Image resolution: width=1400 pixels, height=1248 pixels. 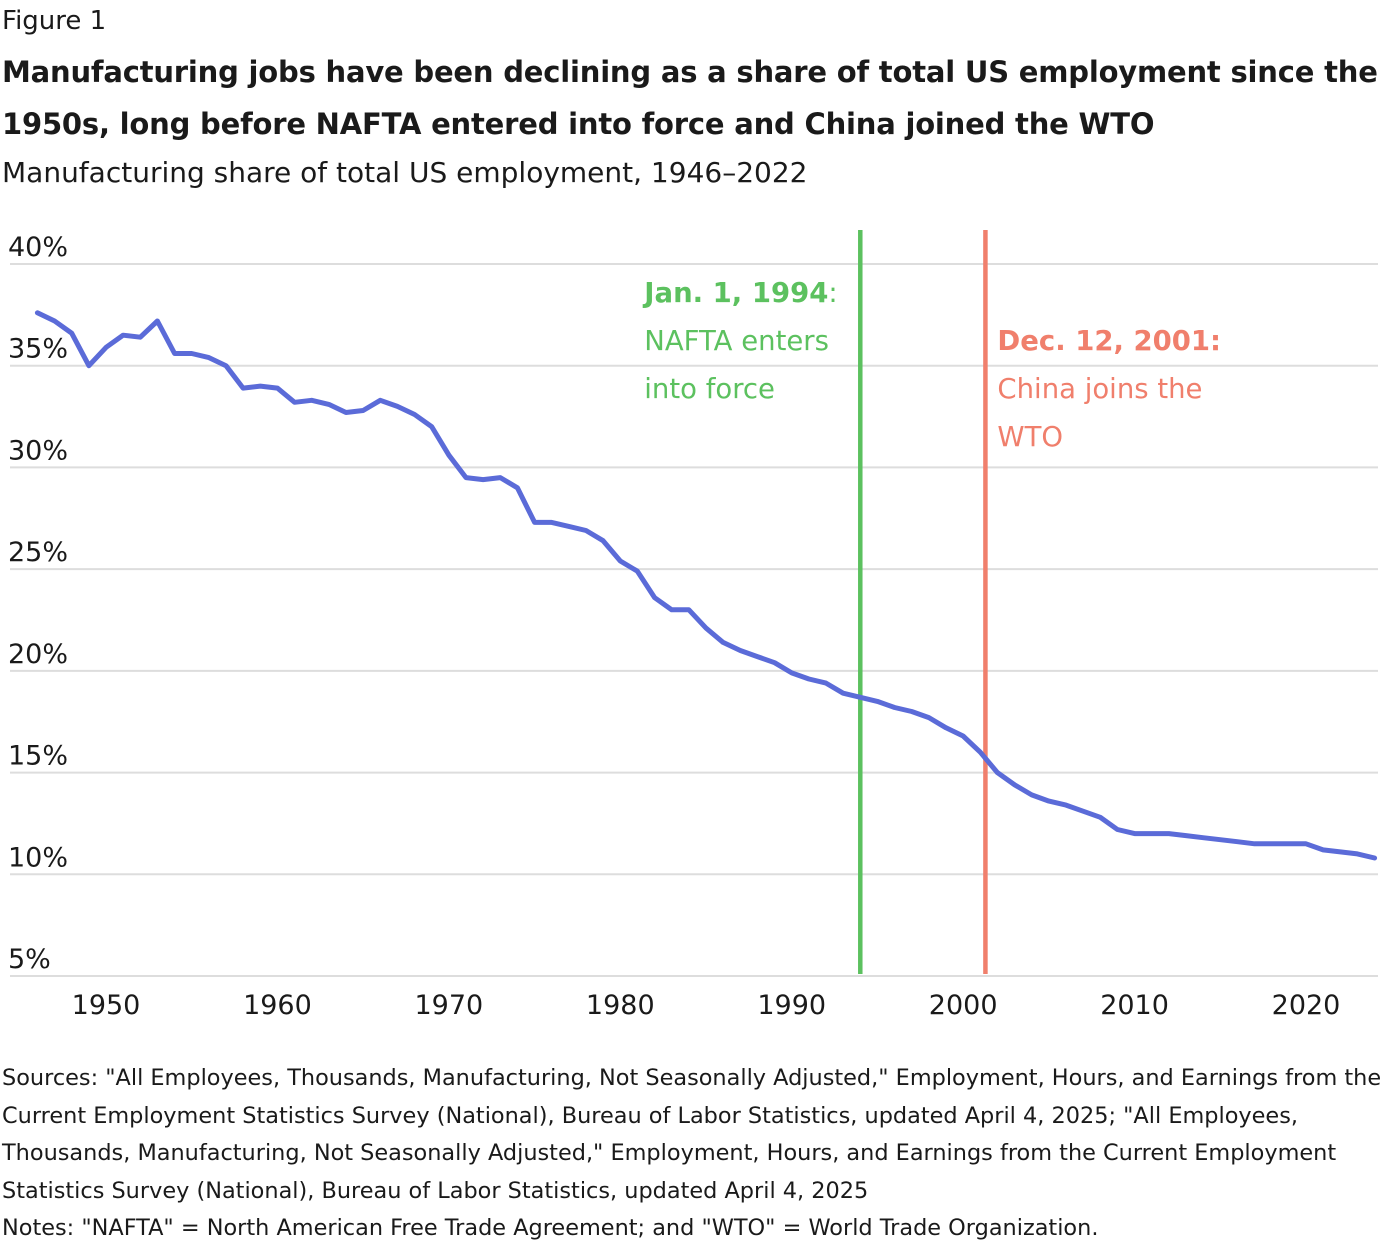 What do you see at coordinates (448, 1005) in the screenshot?
I see `x-tick-label: 1970` at bounding box center [448, 1005].